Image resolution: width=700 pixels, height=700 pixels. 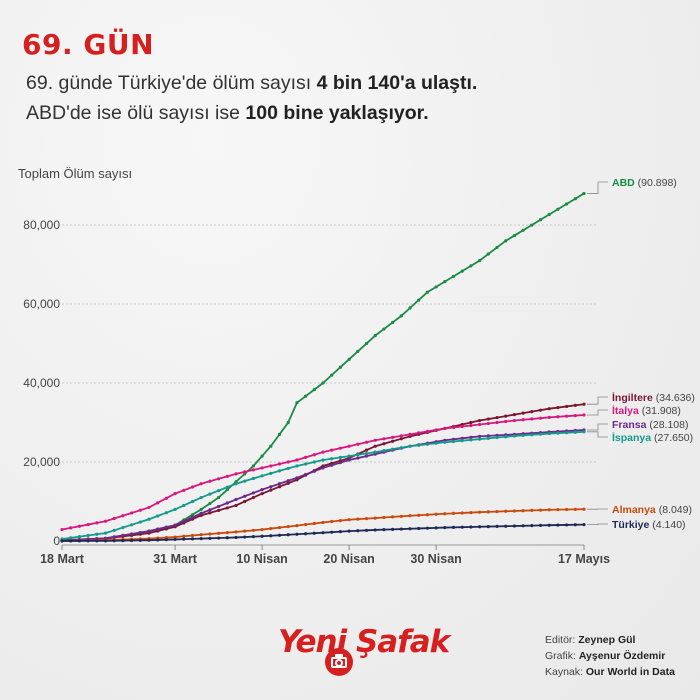 I want to click on y-tick-label: 0, so click(x=56, y=541).